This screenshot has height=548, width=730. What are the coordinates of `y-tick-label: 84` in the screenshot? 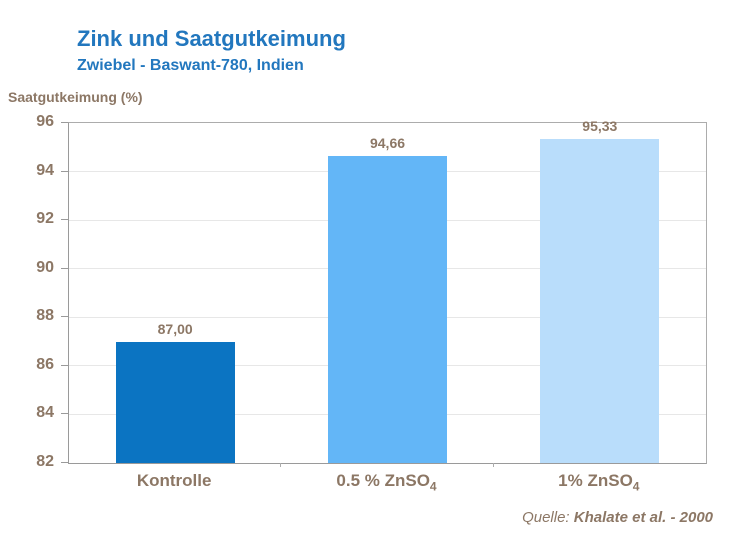 It's located at (45, 413).